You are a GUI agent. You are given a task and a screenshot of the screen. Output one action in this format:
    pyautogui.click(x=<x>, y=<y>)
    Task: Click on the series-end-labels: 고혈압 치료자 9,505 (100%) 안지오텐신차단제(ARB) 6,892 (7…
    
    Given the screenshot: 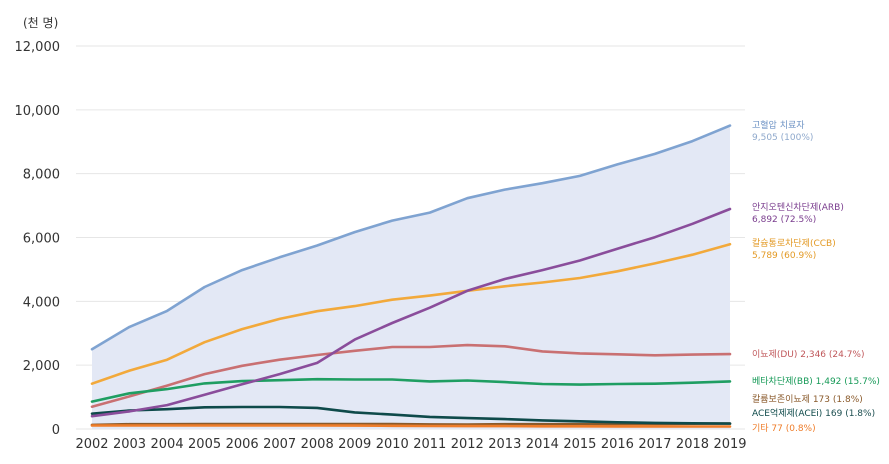 What is the action you would take?
    pyautogui.click(x=816, y=276)
    